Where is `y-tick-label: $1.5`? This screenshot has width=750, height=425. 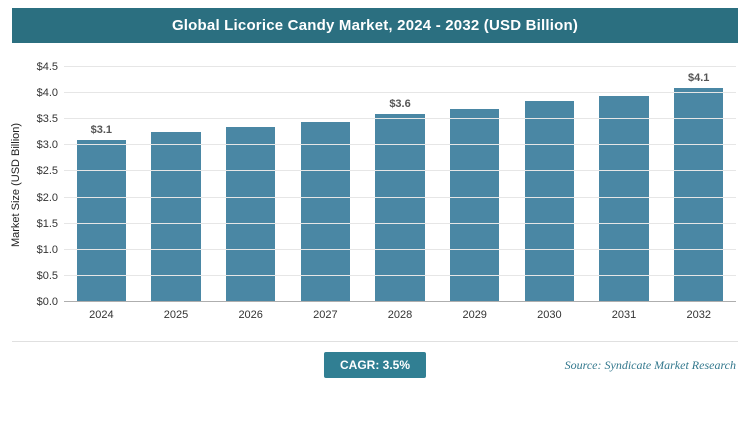
y-tick-label: $1.5 is located at coordinates (47, 223).